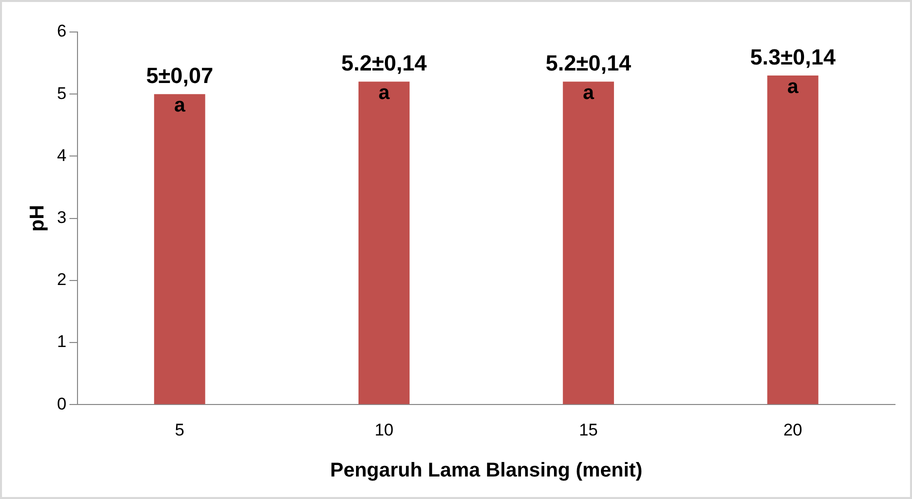 This screenshot has width=912, height=499. What do you see at coordinates (61, 31) in the screenshot?
I see `y-tick-label: 6` at bounding box center [61, 31].